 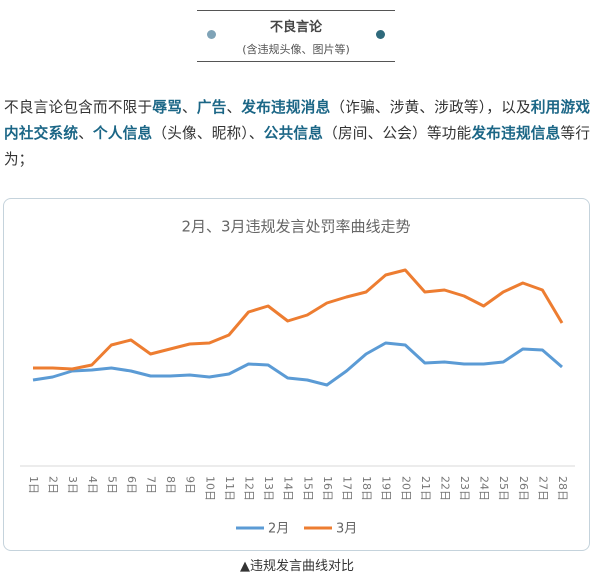 What do you see at coordinates (296, 36) in the screenshot?
I see `header: 不良言论 (含违规头像、图片等)` at bounding box center [296, 36].